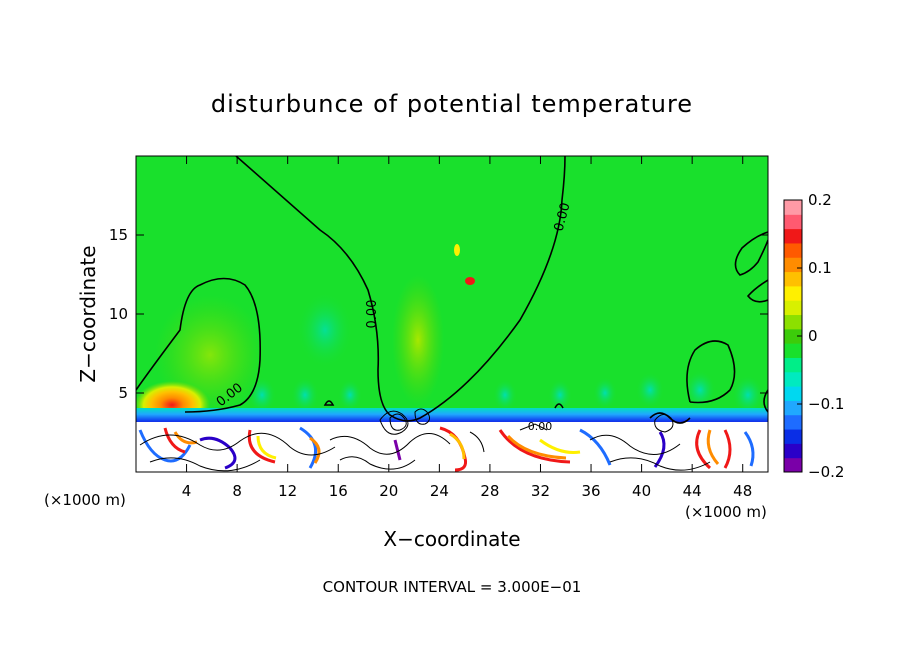  Describe the element at coordinates (452, 104) in the screenshot. I see `chart-title: disturbunce of potential temperature` at that location.